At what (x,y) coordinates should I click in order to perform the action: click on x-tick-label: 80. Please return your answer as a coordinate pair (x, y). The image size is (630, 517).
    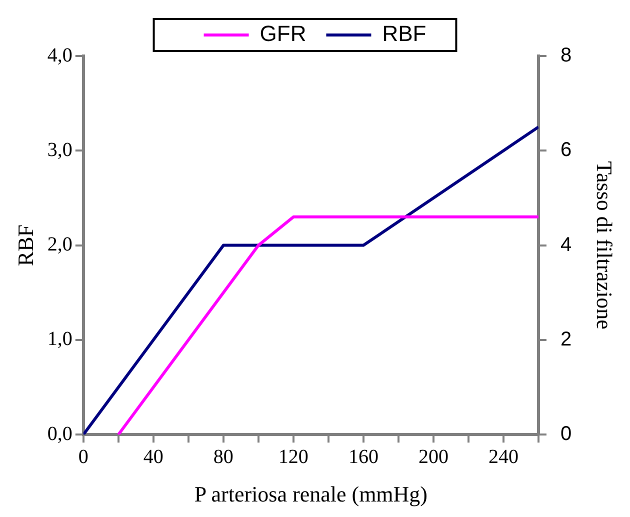
    Looking at the image, I should click on (223, 457).